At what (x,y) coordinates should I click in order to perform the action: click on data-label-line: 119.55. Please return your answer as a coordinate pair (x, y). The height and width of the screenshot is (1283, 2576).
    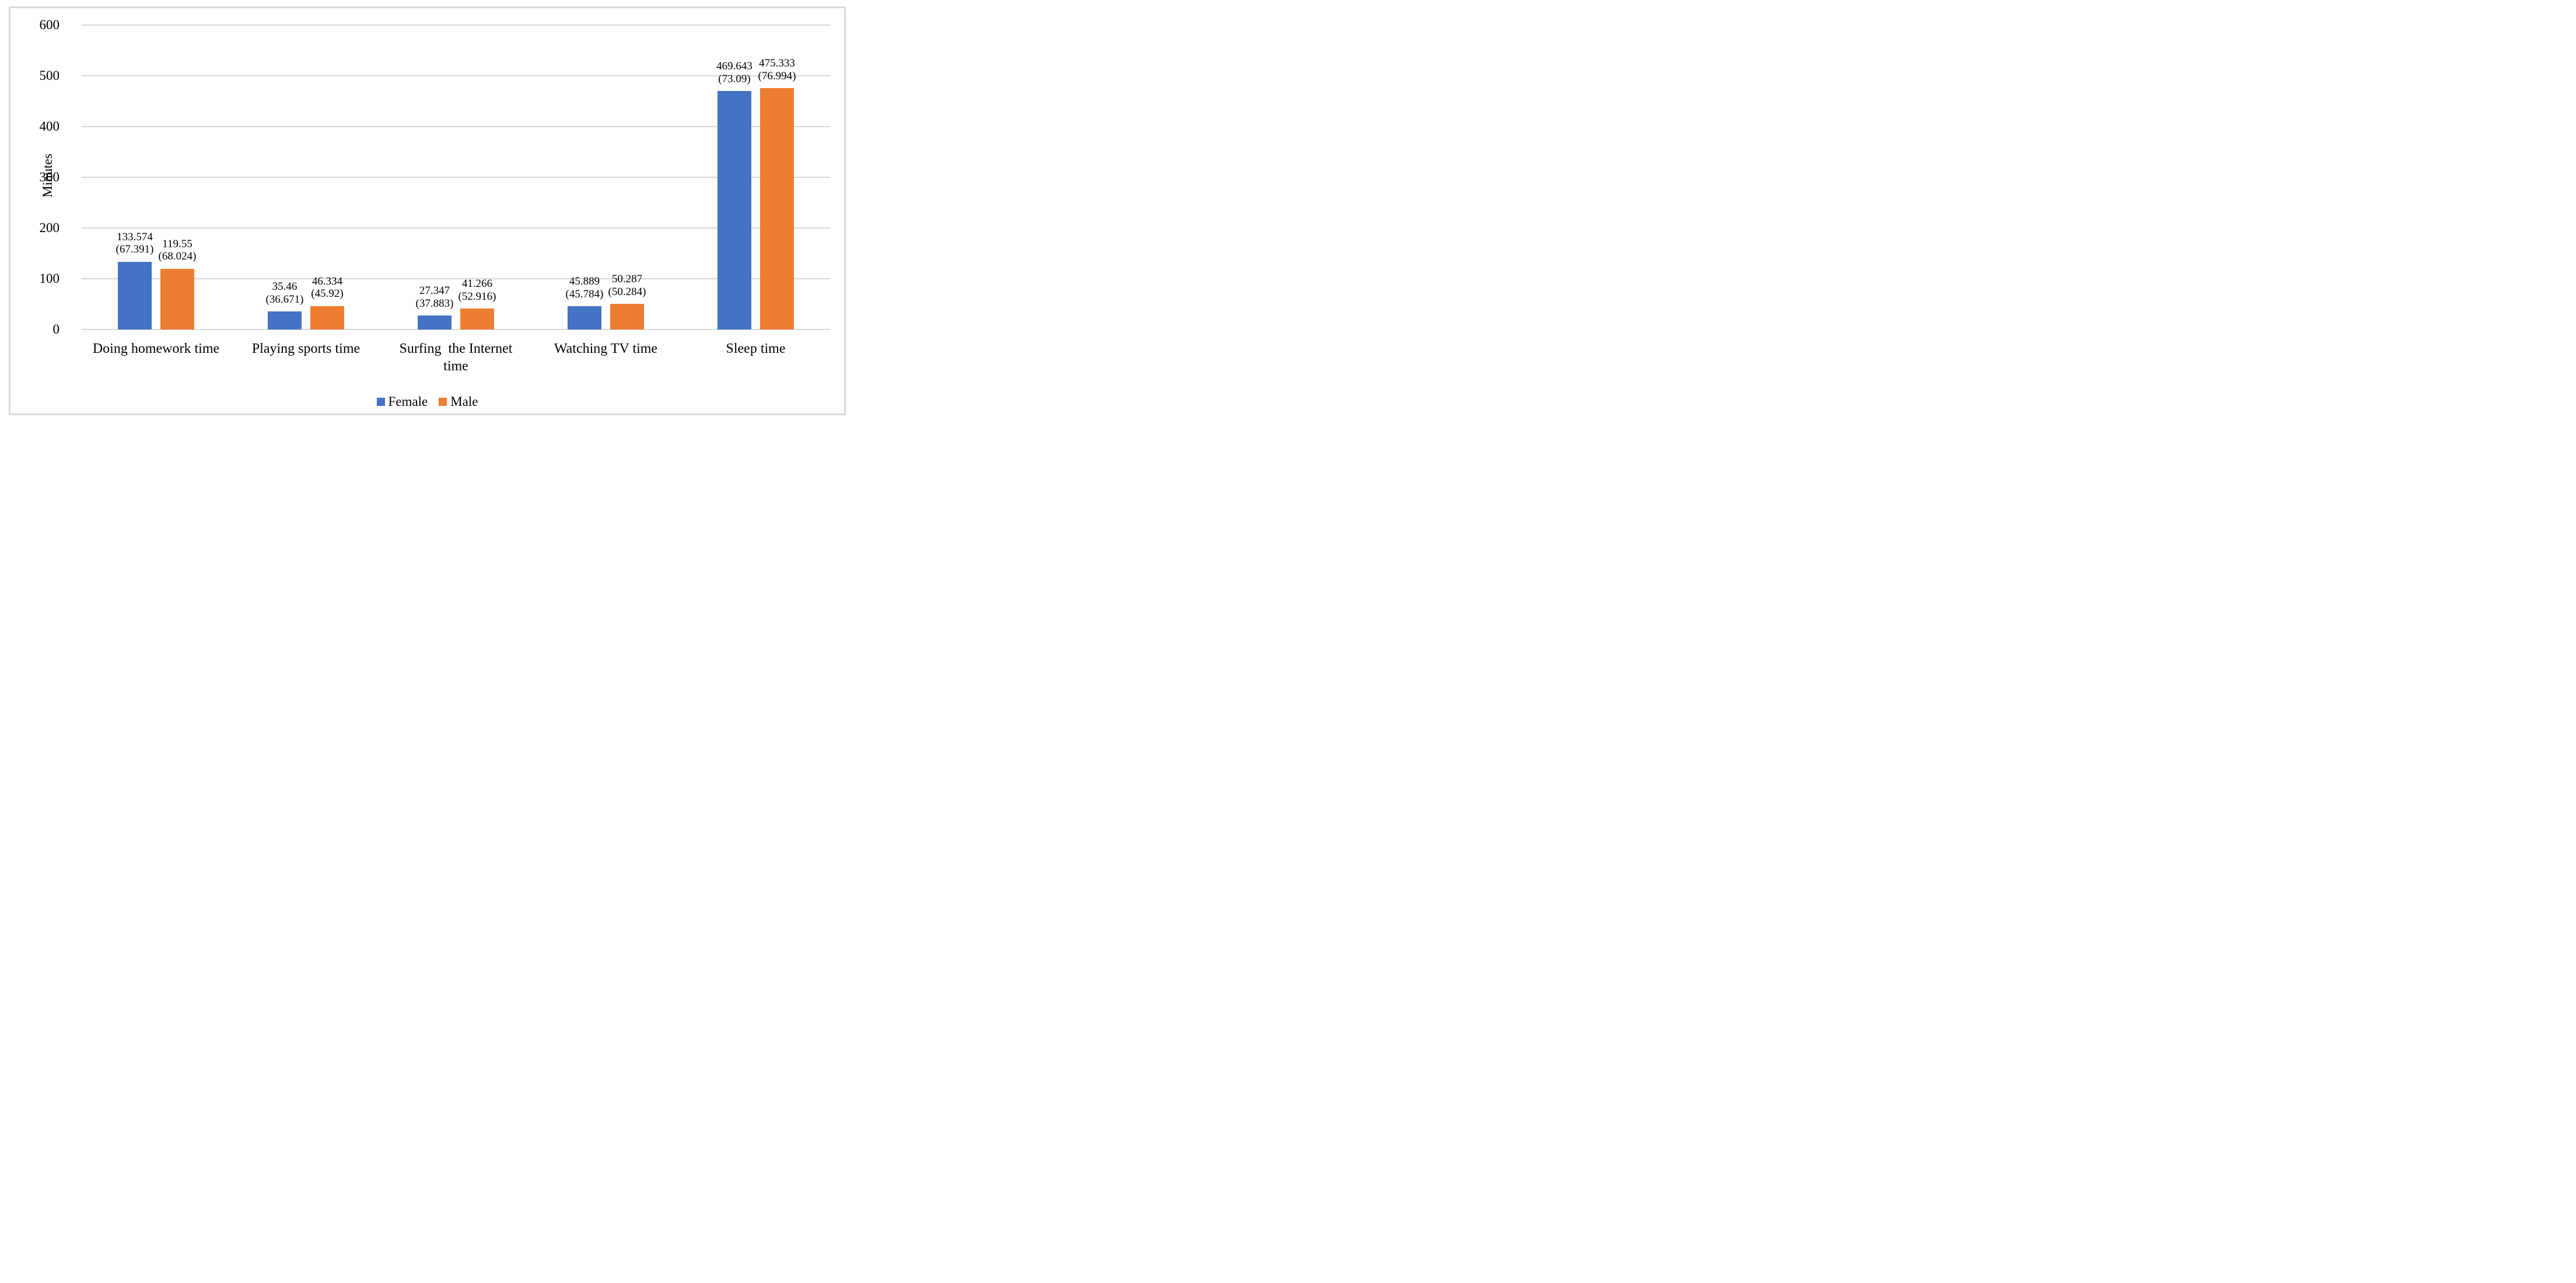
    Looking at the image, I should click on (177, 243).